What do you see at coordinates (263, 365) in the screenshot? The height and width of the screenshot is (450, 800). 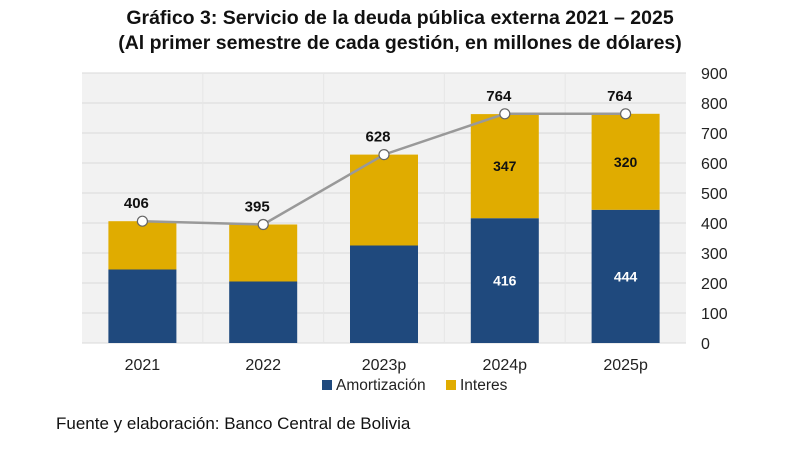 I see `x-tick-label: 2022` at bounding box center [263, 365].